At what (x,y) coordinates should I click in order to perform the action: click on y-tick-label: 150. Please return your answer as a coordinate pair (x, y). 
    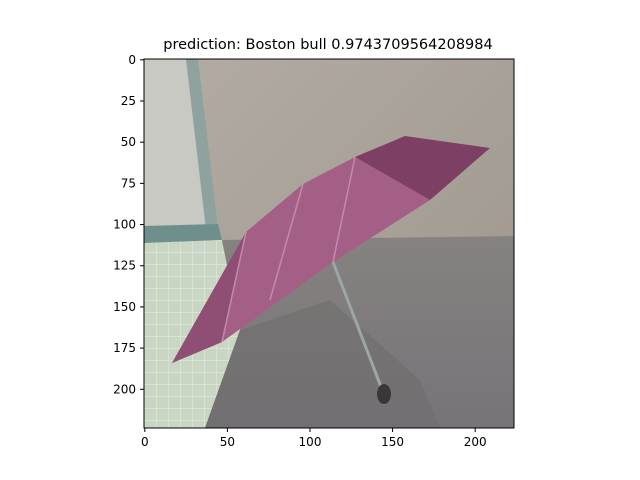
    Looking at the image, I should click on (124, 307).